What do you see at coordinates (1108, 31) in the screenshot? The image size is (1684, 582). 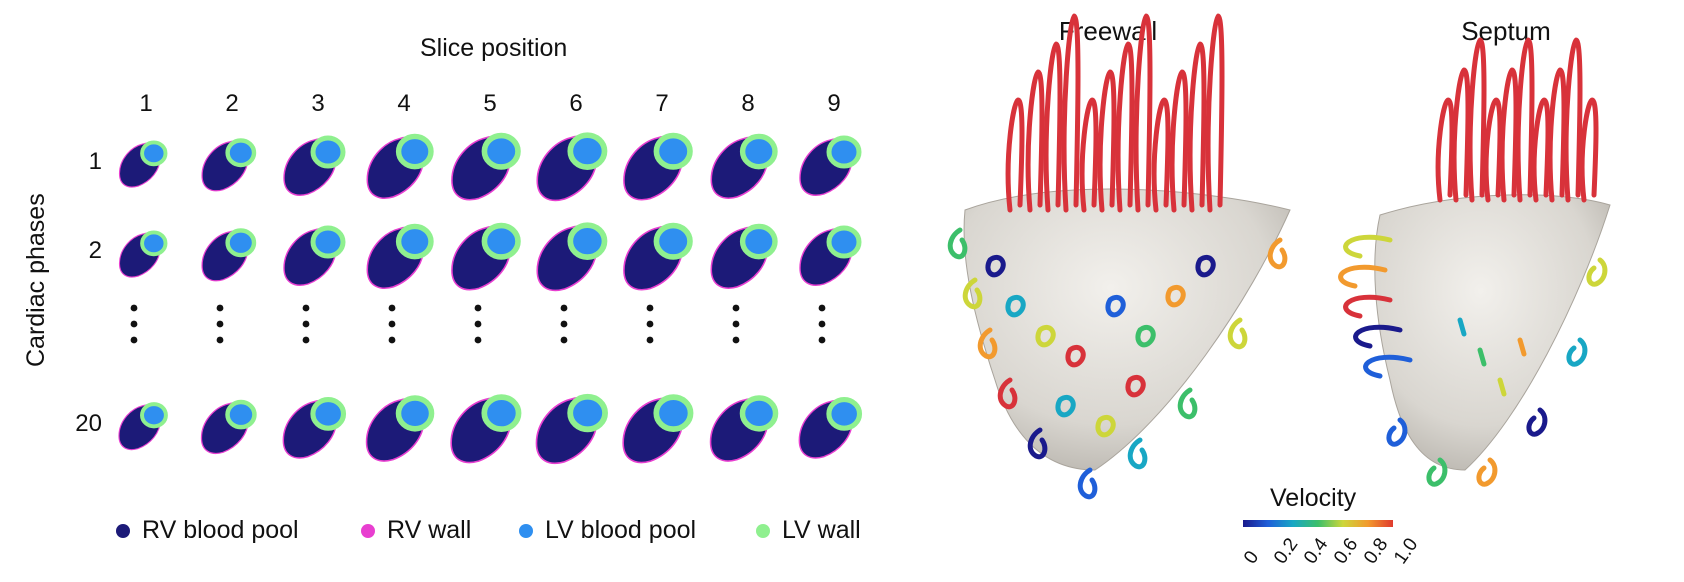 I see `view-title-freewall: Freewall` at bounding box center [1108, 31].